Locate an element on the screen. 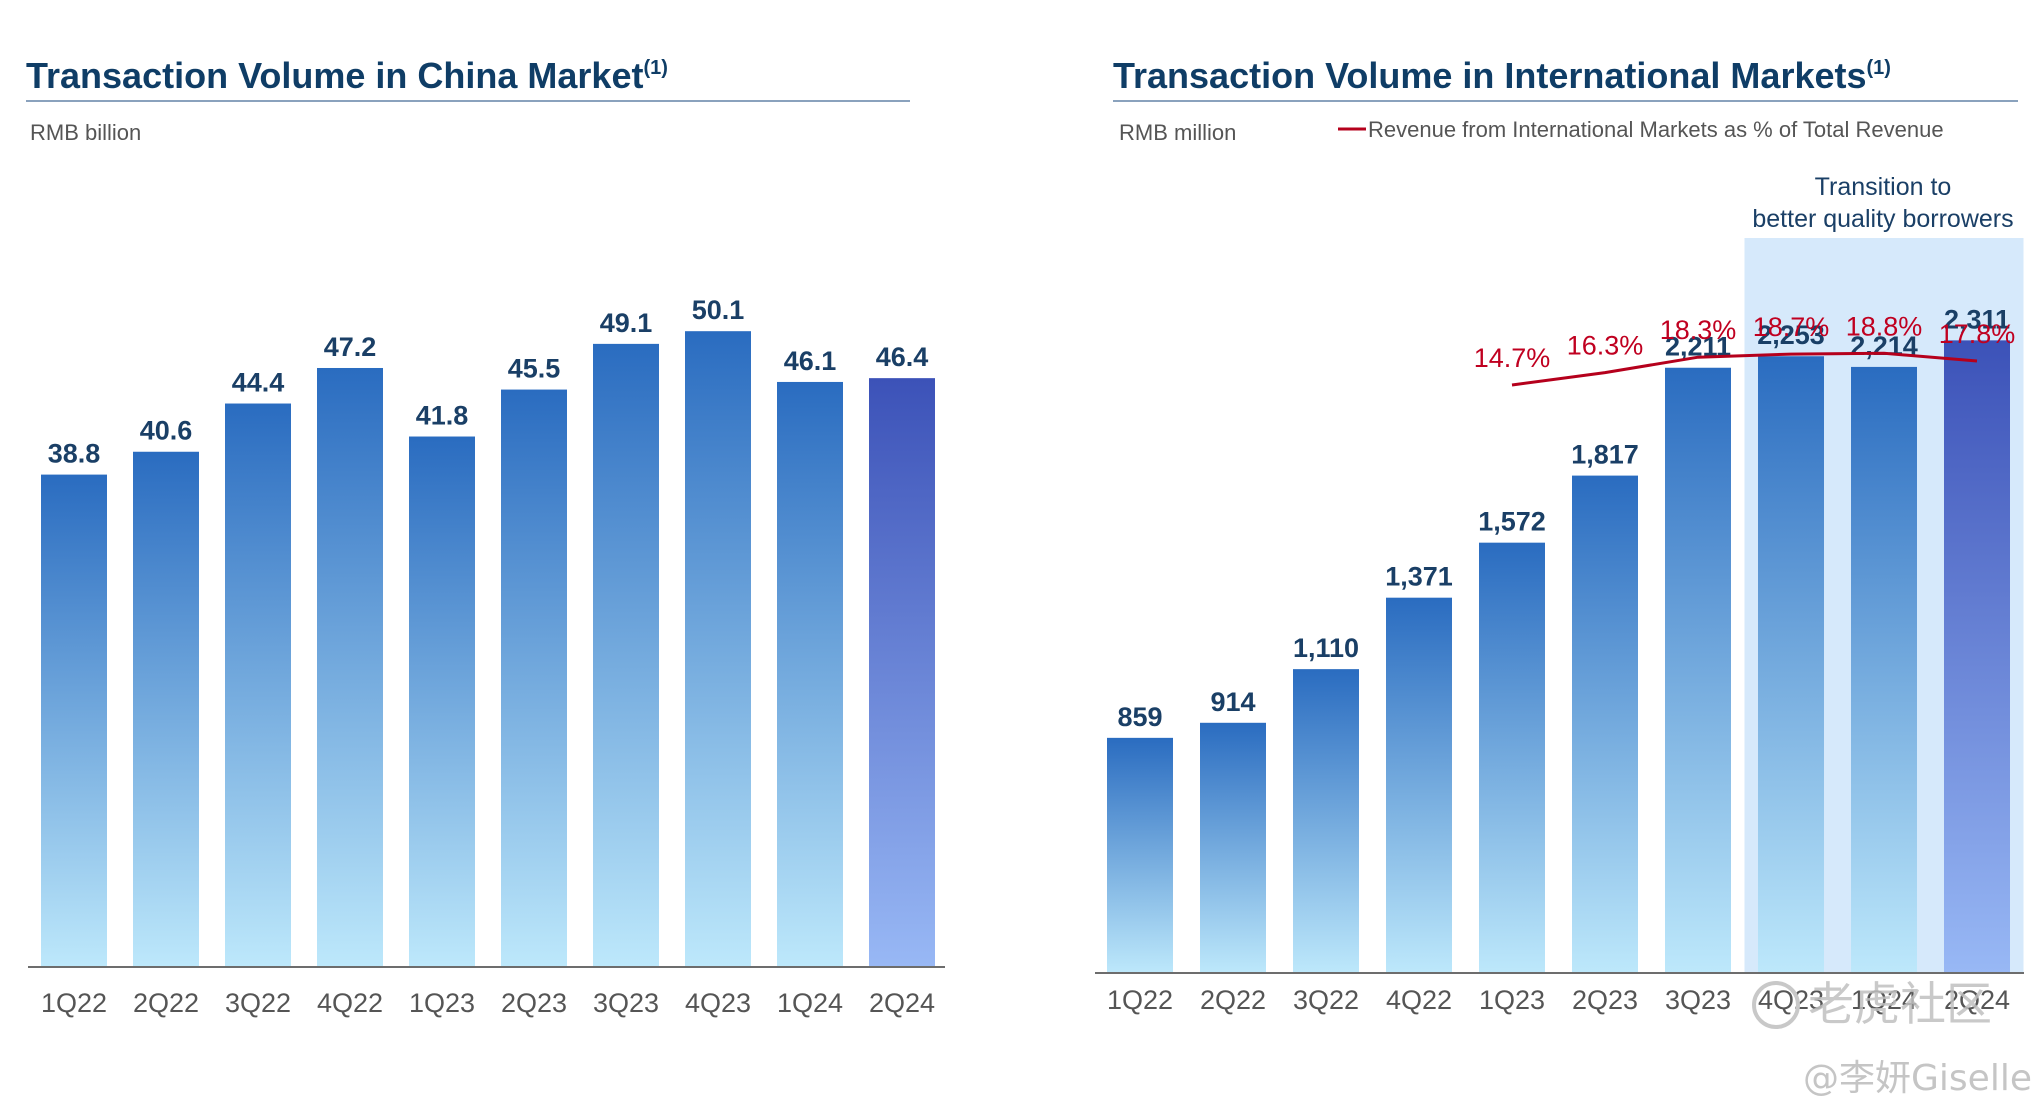 The height and width of the screenshot is (1108, 2044). intl-bar-1q23 is located at coordinates (1512, 757).